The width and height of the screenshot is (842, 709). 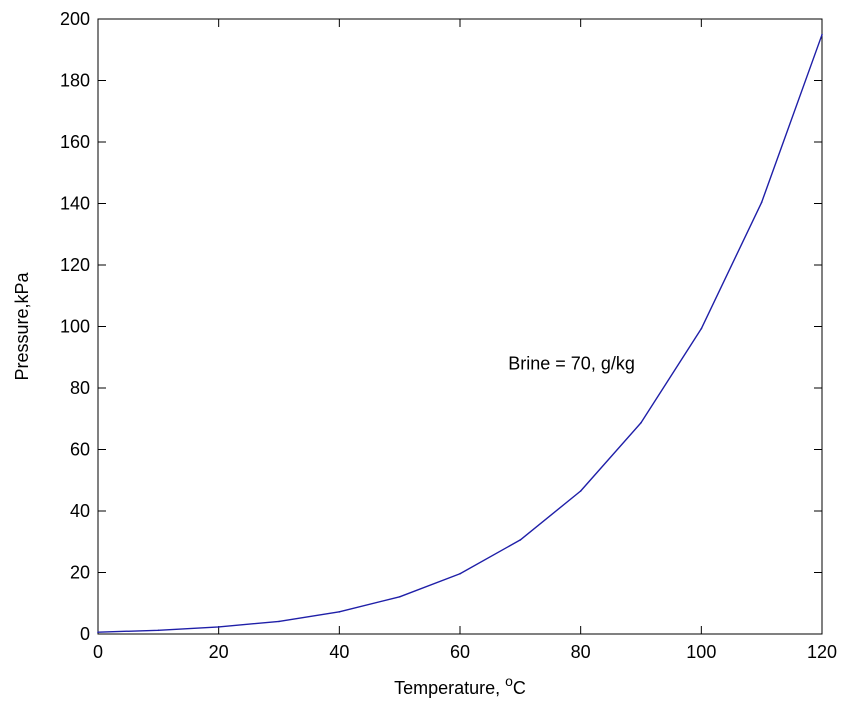 What do you see at coordinates (85, 634) in the screenshot?
I see `y-tick-label: 0` at bounding box center [85, 634].